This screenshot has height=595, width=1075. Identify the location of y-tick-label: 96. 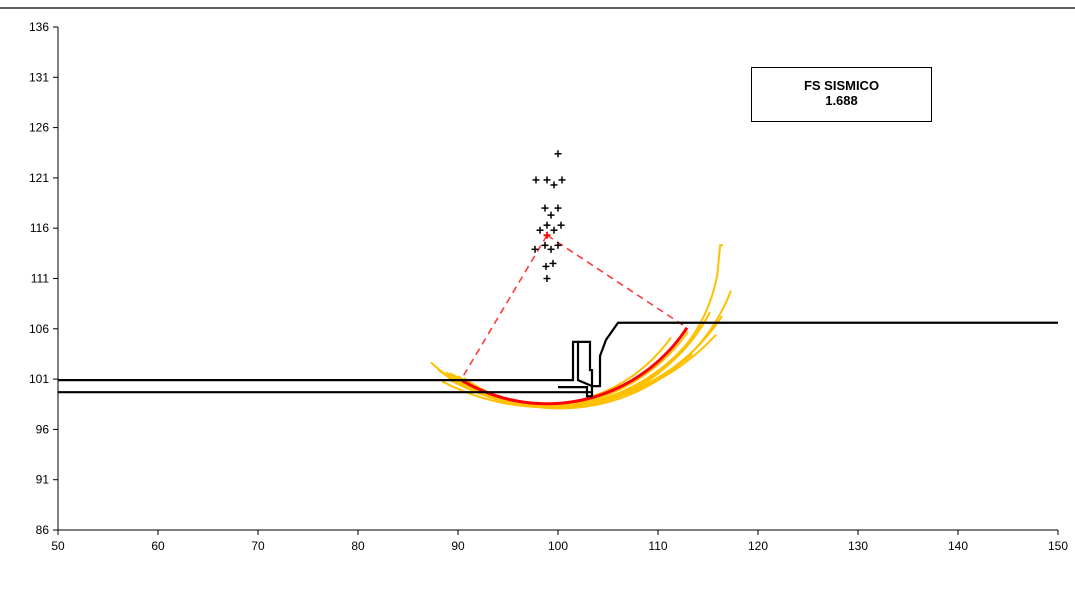
(43, 429).